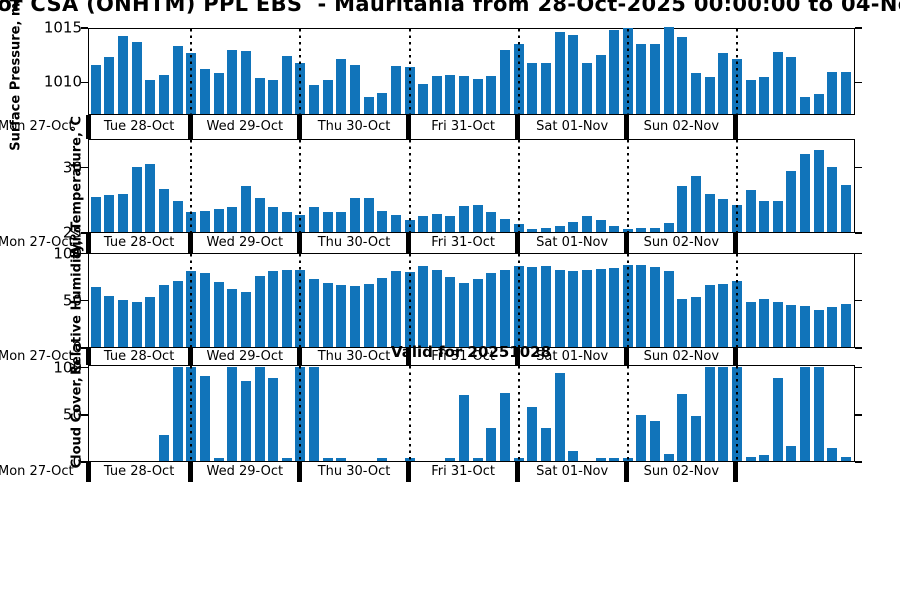  What do you see at coordinates (72, 299) in the screenshot?
I see `relative-humidity-ytick-label: 50` at bounding box center [72, 299].